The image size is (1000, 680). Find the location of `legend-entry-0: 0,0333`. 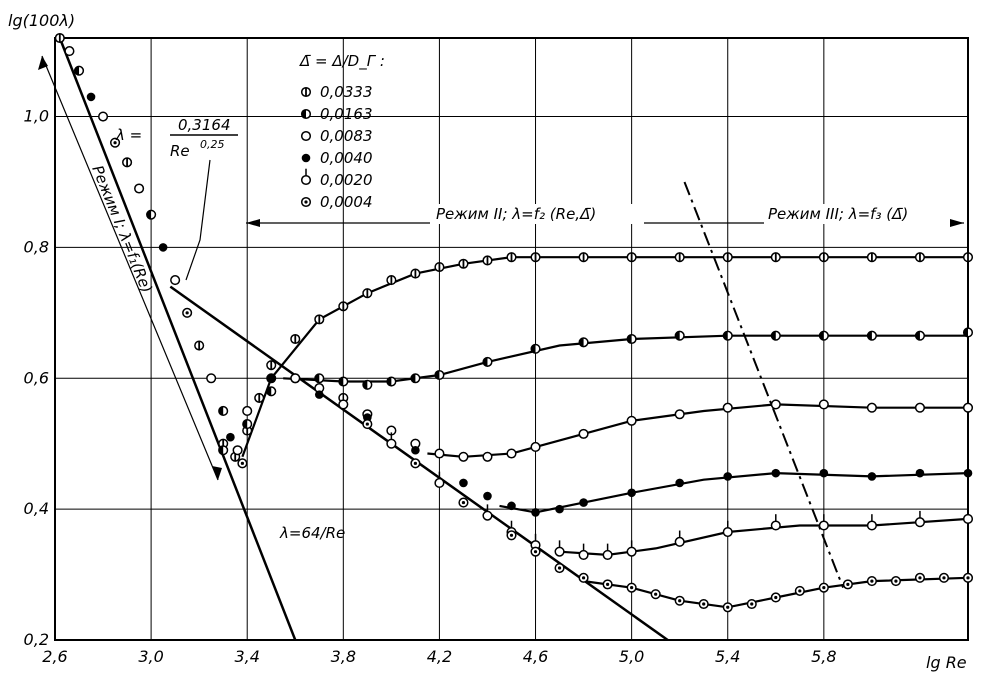

legend-entry-0: 0,0333 is located at coordinates (346, 92).